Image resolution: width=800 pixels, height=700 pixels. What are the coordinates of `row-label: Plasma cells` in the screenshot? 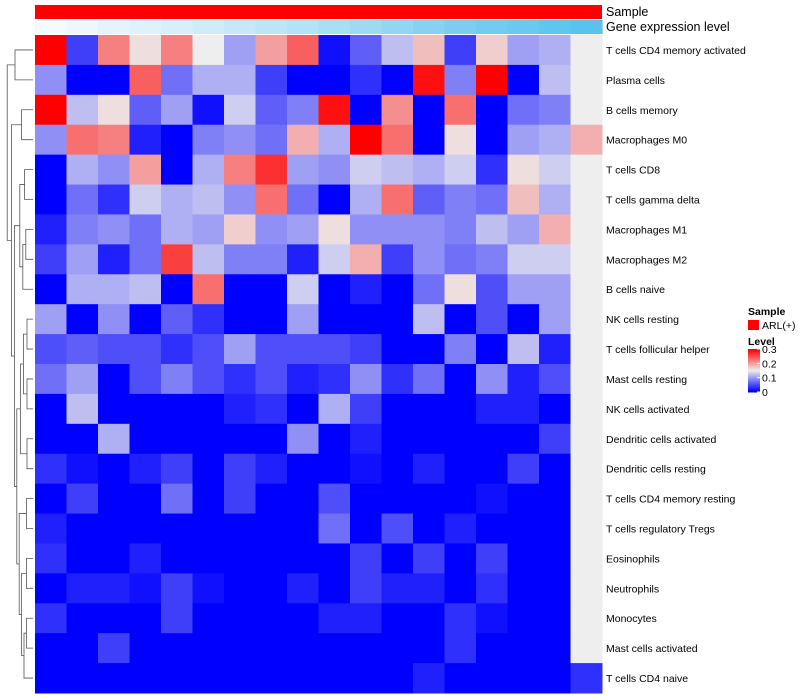 It's located at (635, 81).